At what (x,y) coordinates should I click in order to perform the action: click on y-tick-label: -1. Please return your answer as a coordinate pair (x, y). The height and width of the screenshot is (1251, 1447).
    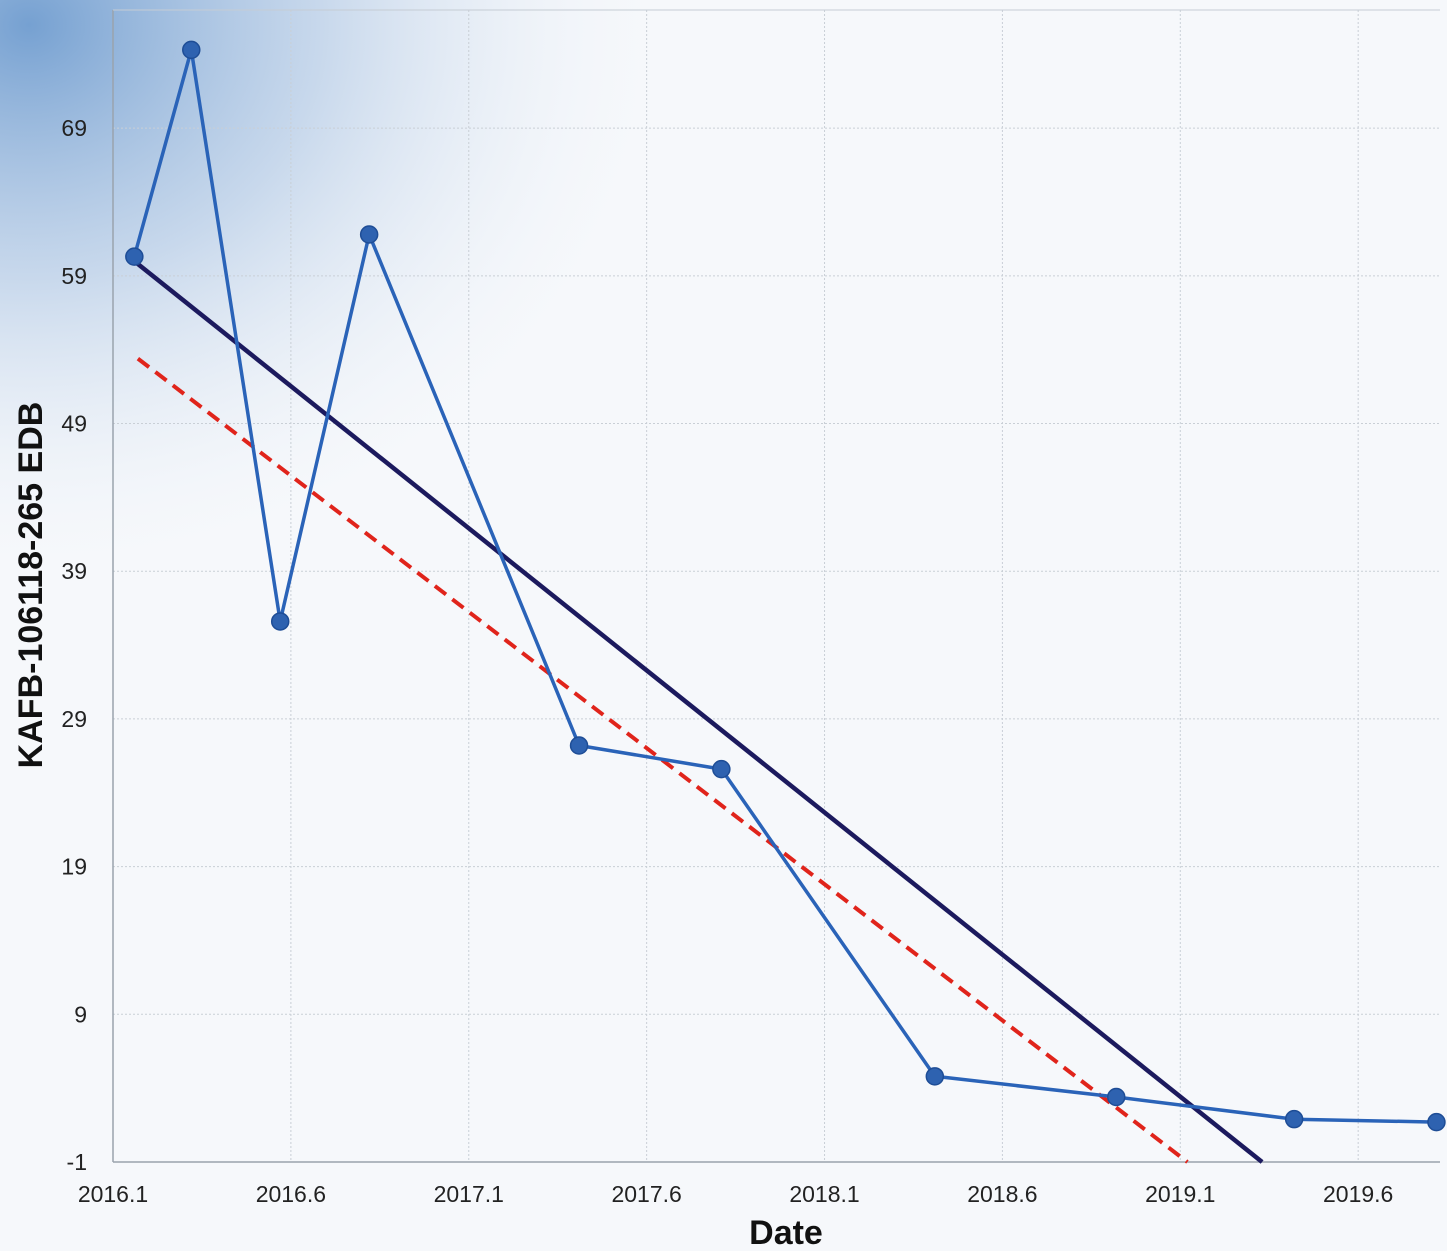
    Looking at the image, I should click on (77, 1162).